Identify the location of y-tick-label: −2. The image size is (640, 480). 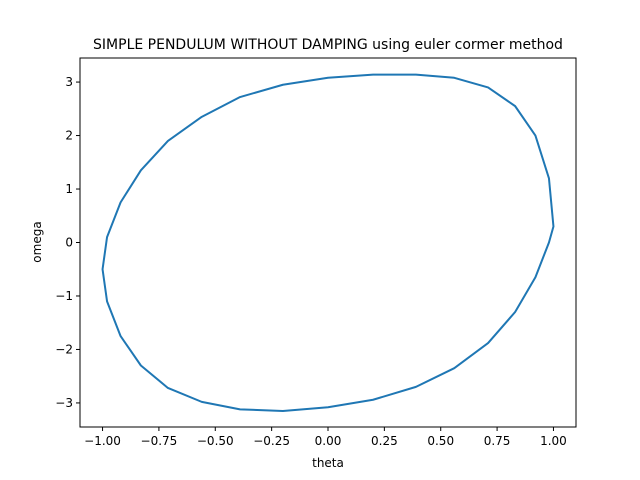
(64, 349).